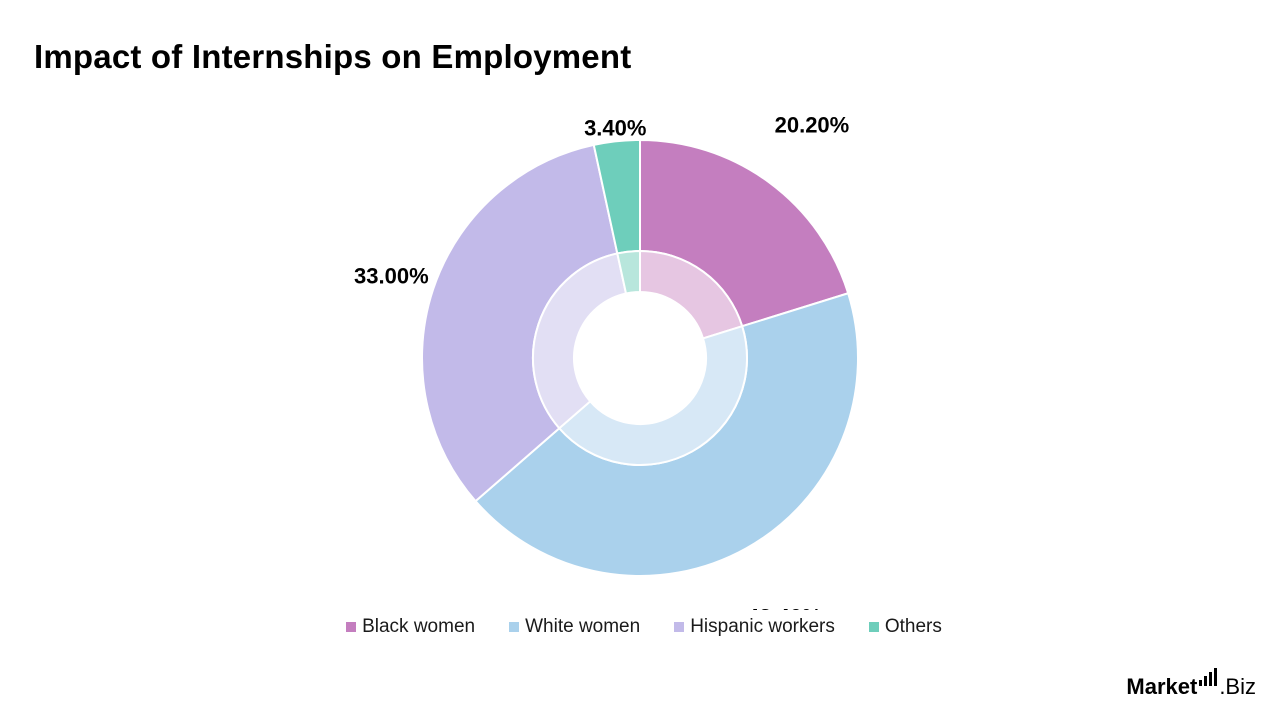 Image resolution: width=1280 pixels, height=720 pixels. I want to click on legend-item-hispanic-workers: Hispanic workers, so click(754, 627).